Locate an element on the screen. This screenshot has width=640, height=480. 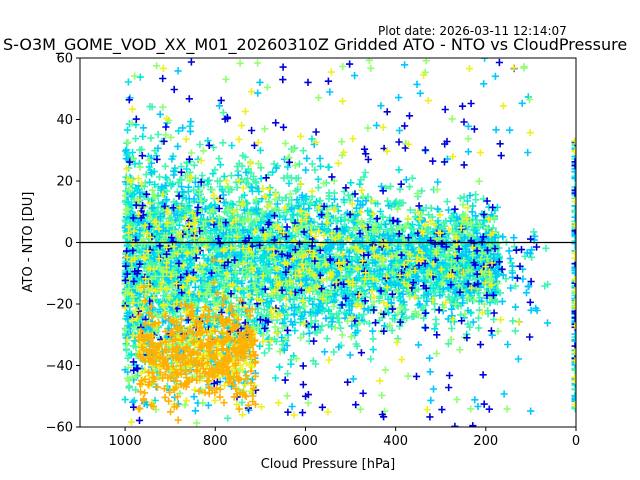
y-tick-label: −60 is located at coordinates (59, 428).